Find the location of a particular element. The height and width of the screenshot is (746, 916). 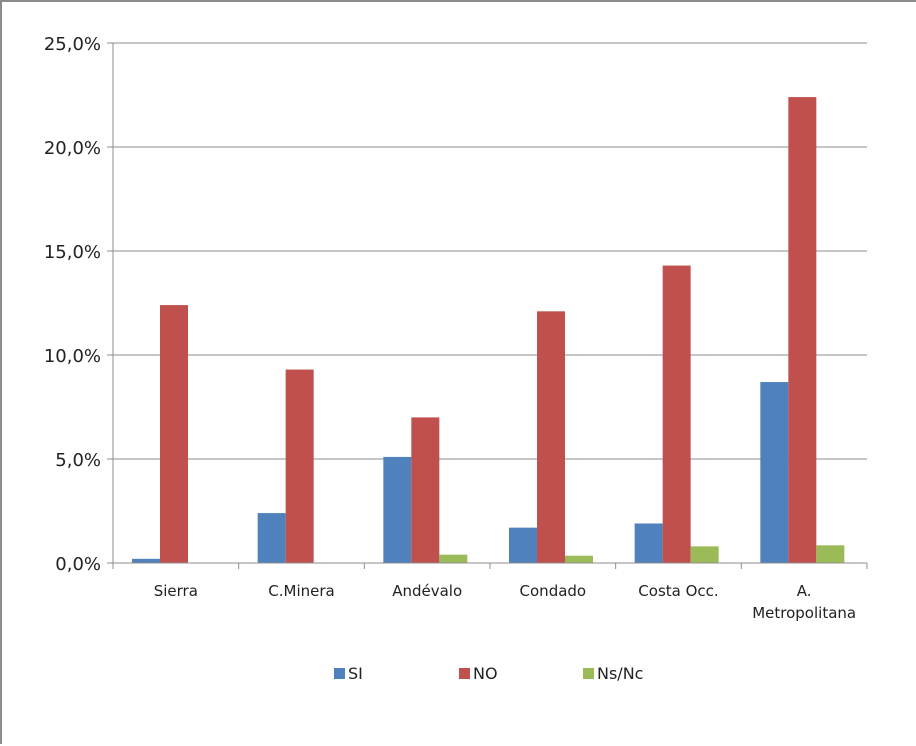

y-tick-label: 5,0% is located at coordinates (78, 460).